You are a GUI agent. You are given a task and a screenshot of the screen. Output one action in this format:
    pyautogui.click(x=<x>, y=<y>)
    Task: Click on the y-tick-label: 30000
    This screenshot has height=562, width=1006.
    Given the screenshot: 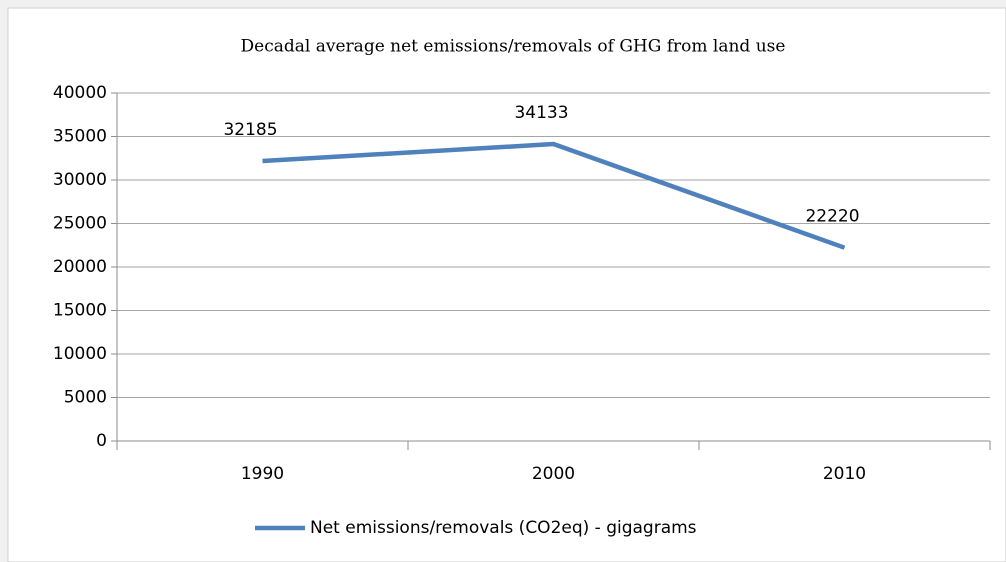 What is the action you would take?
    pyautogui.click(x=80, y=180)
    